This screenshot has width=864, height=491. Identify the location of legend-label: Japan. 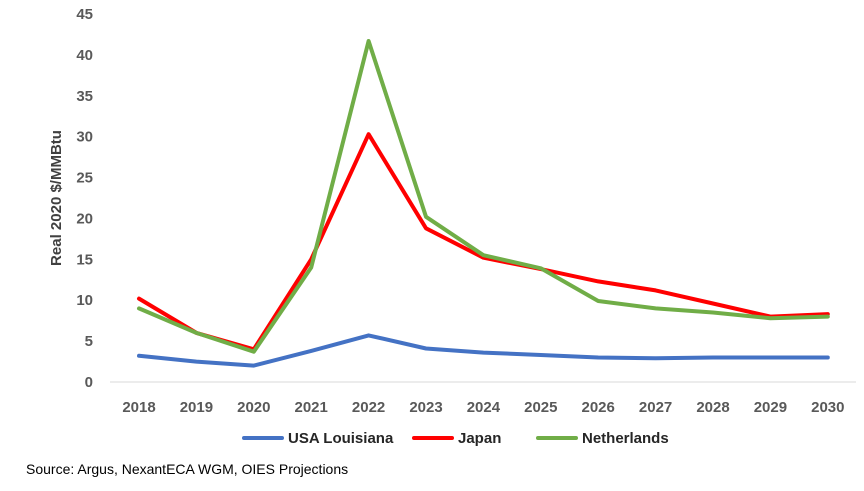
(479, 438).